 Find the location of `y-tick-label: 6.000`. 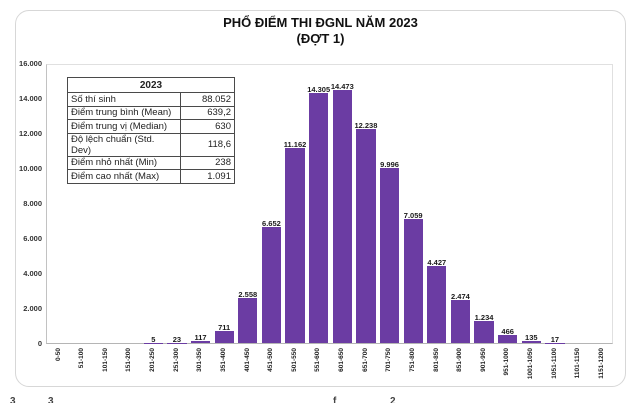

y-tick-label: 6.000 is located at coordinates (32, 238).